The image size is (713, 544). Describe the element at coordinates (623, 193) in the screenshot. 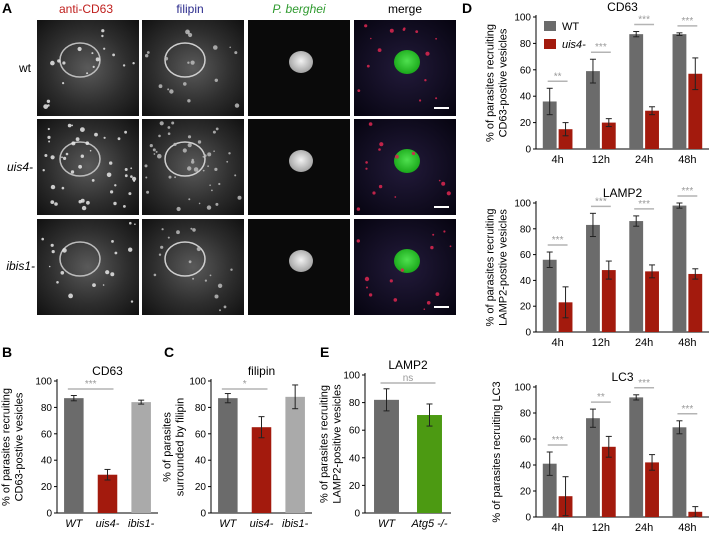

I see `chart-title: LAMP2` at that location.